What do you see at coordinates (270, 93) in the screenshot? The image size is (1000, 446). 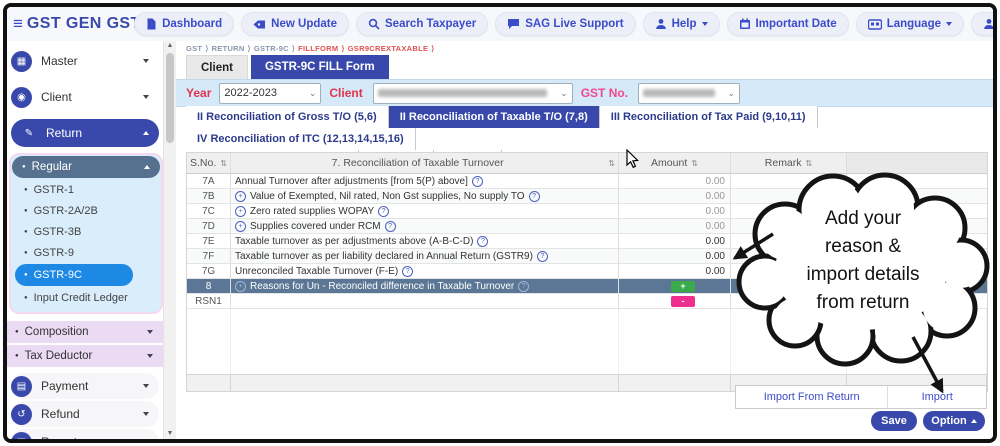 I see `year-select: 2022-2023 ⌄` at bounding box center [270, 93].